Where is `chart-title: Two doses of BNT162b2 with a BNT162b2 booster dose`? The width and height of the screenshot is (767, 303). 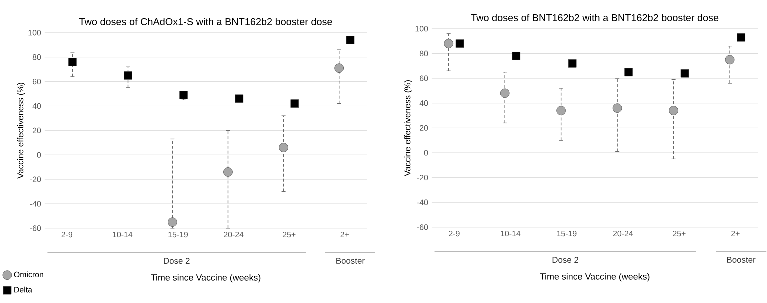 chart-title: Two doses of BNT162b2 with a BNT162b2 booster dose is located at coordinates (595, 18).